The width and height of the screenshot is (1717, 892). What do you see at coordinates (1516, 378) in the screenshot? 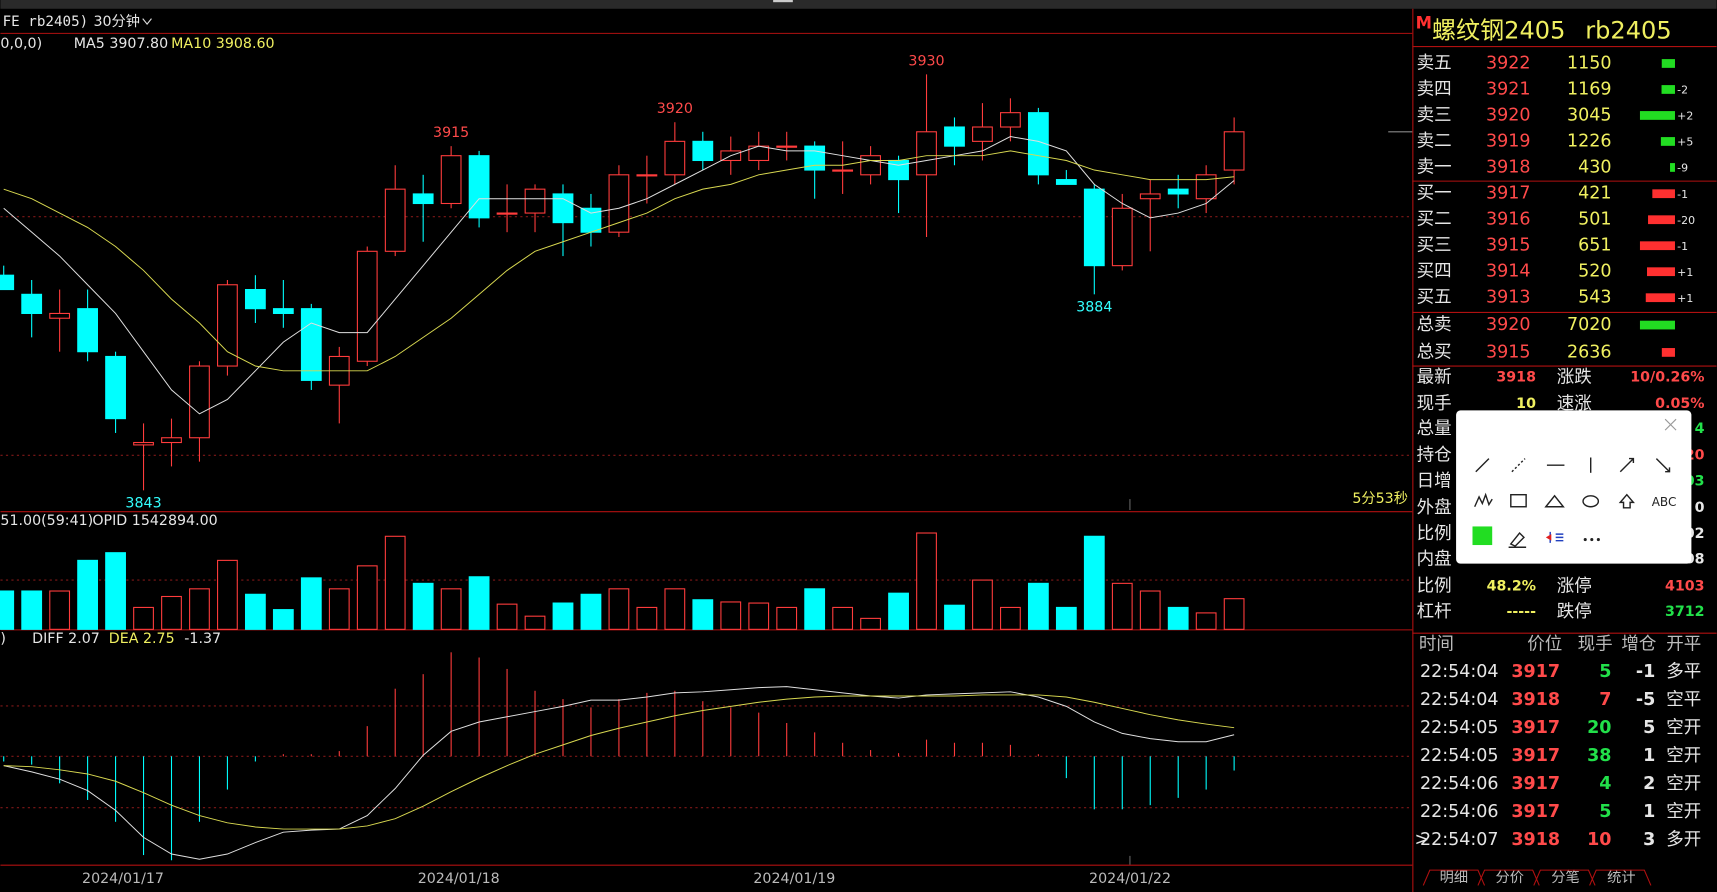
I see `stat-value: 3918` at bounding box center [1516, 378].